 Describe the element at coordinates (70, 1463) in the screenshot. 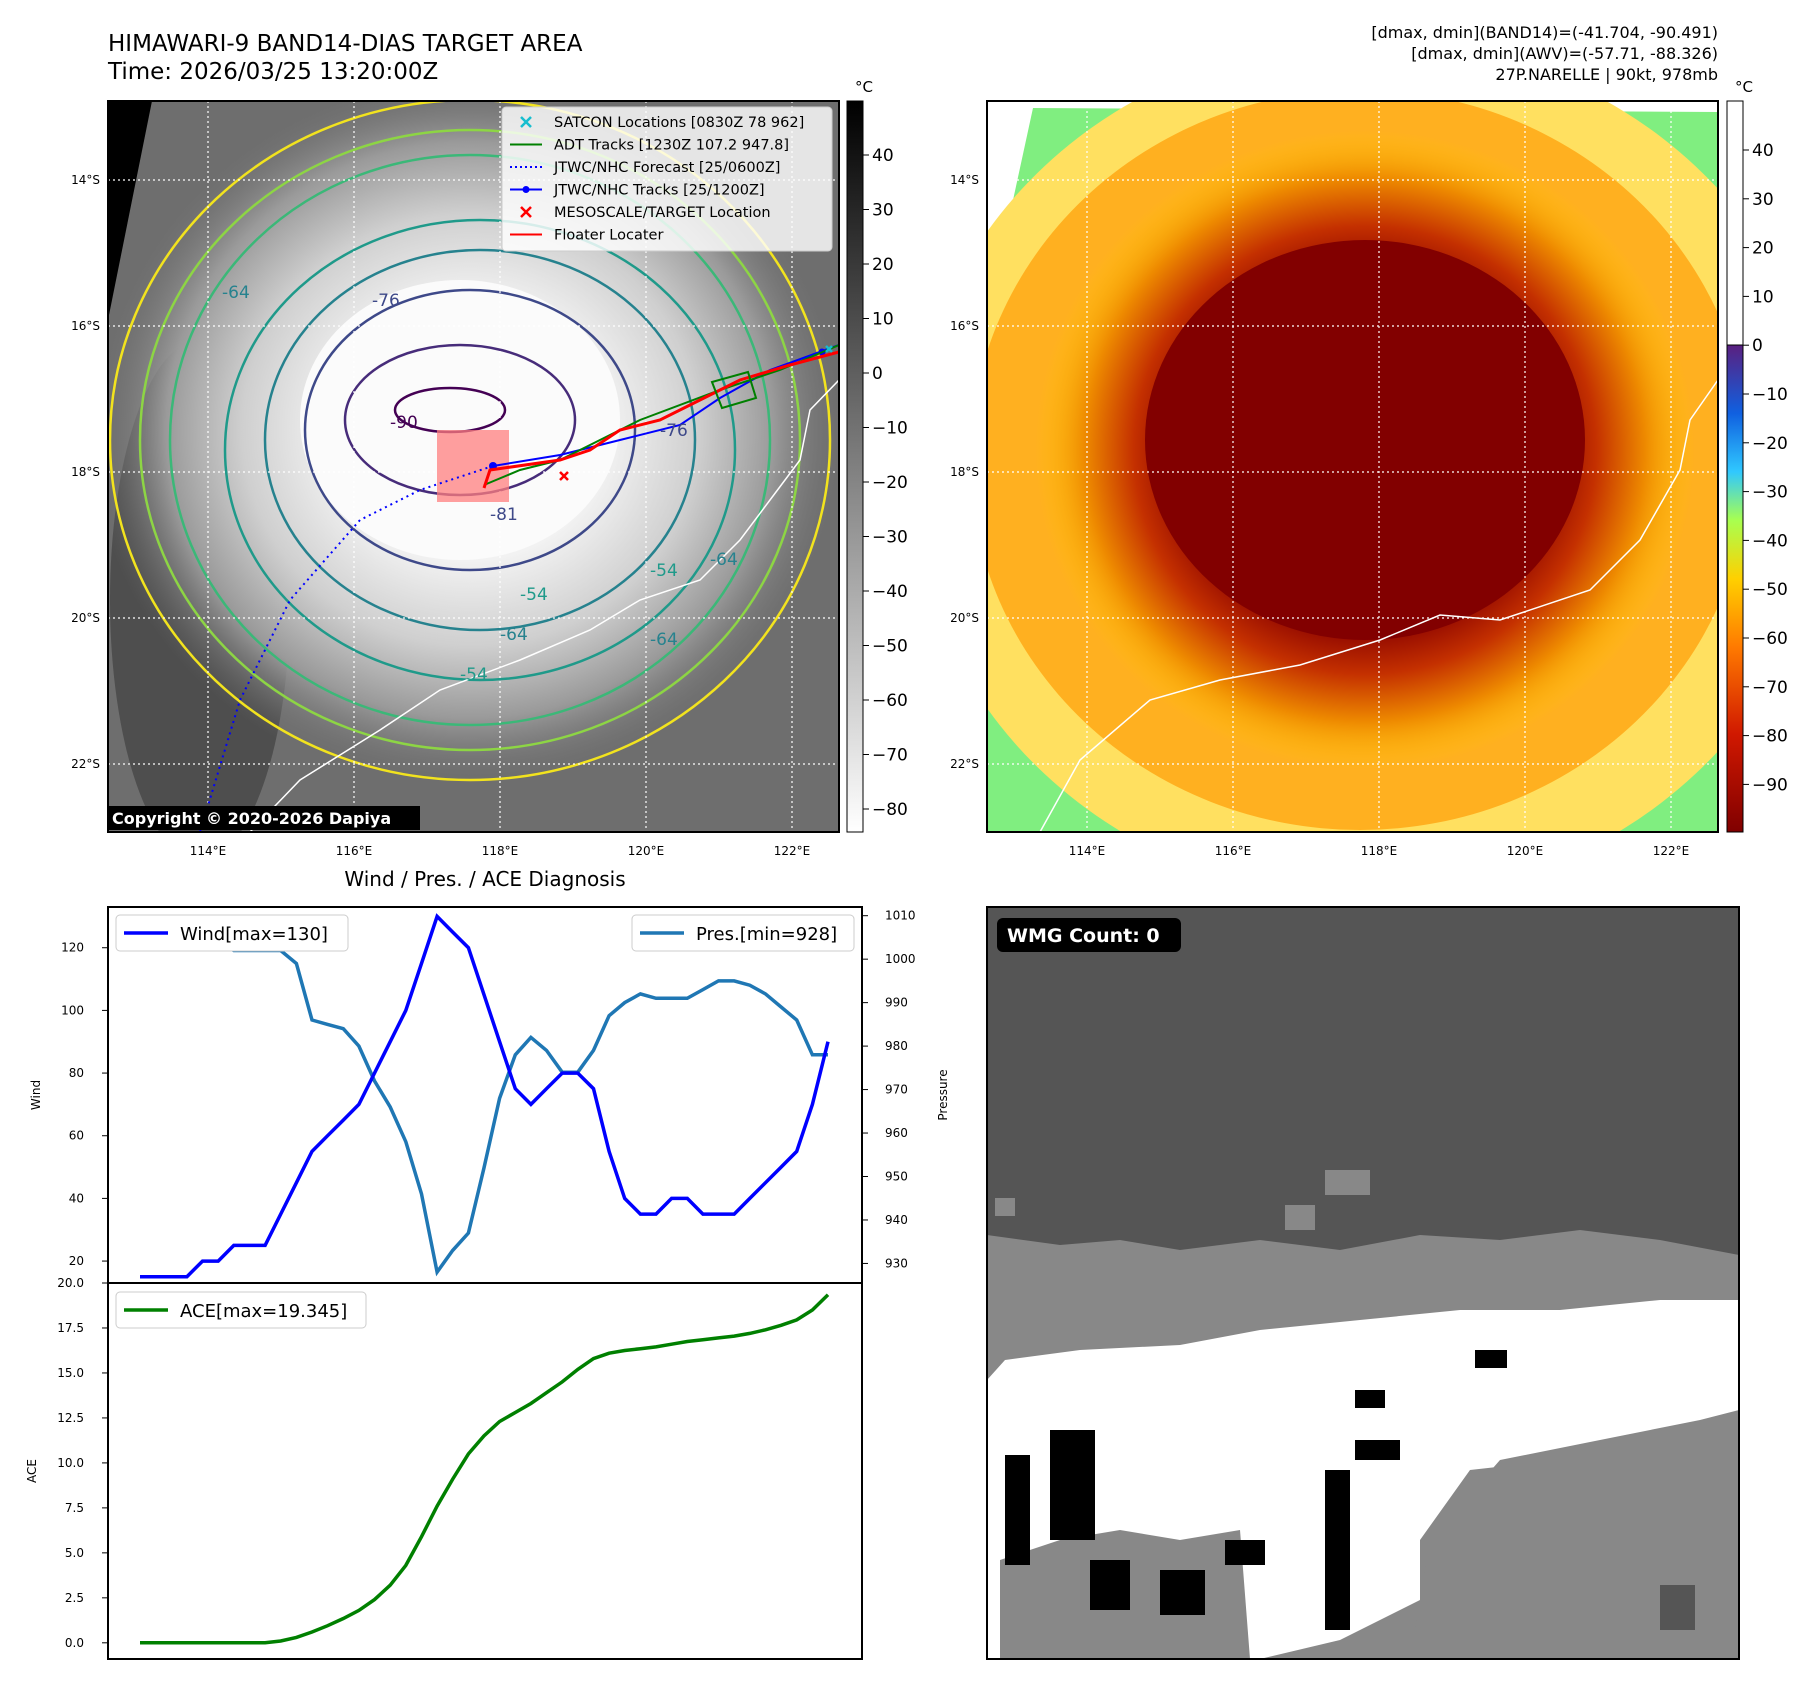

I see `ace-tick-label: 10.0` at that location.